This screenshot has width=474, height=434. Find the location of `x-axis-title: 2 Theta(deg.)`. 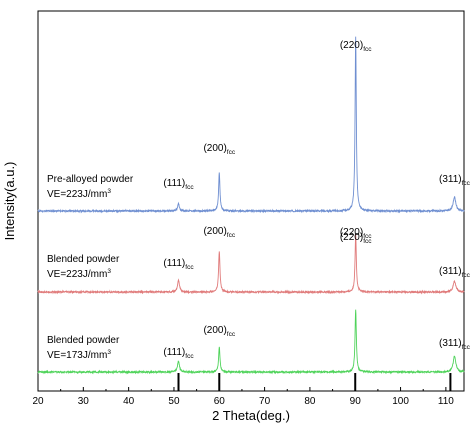

x-axis-title: 2 Theta(deg.) is located at coordinates (251, 415).